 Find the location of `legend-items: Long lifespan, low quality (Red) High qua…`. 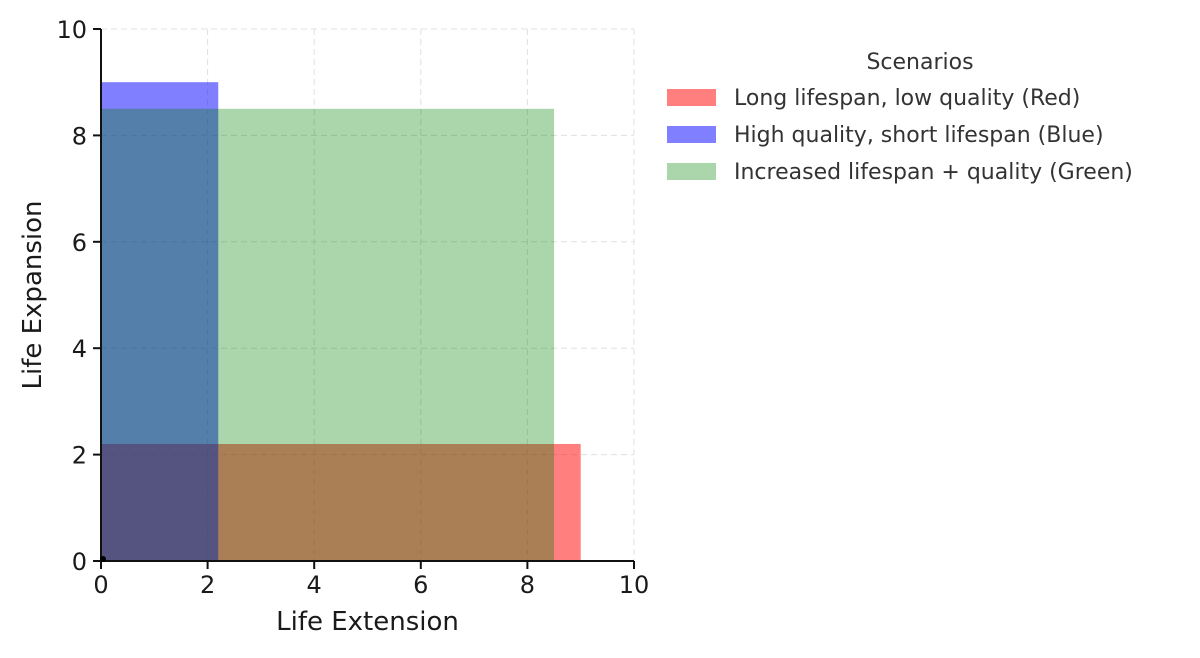

legend-items: Long lifespan, low quality (Red) High qua… is located at coordinates (900, 135).